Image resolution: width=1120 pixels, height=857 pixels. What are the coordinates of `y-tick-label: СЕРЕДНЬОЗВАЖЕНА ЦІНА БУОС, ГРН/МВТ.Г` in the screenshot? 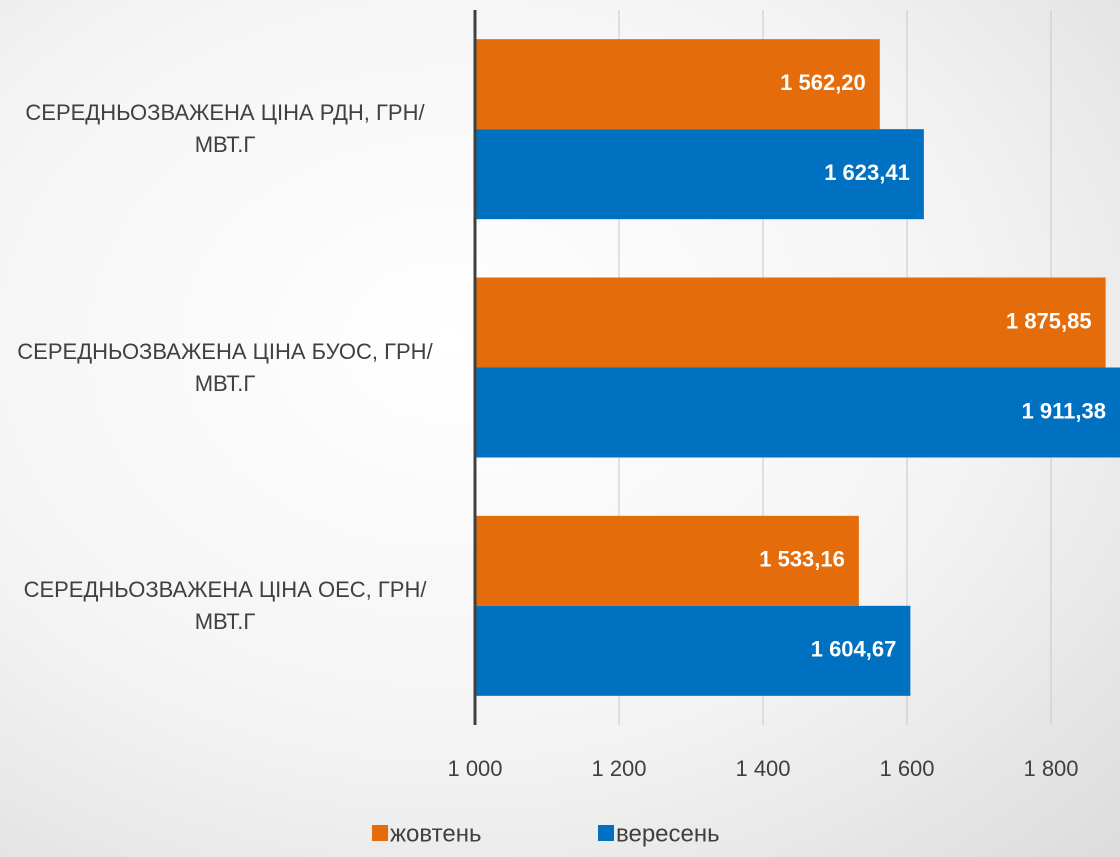 It's located at (225, 367).